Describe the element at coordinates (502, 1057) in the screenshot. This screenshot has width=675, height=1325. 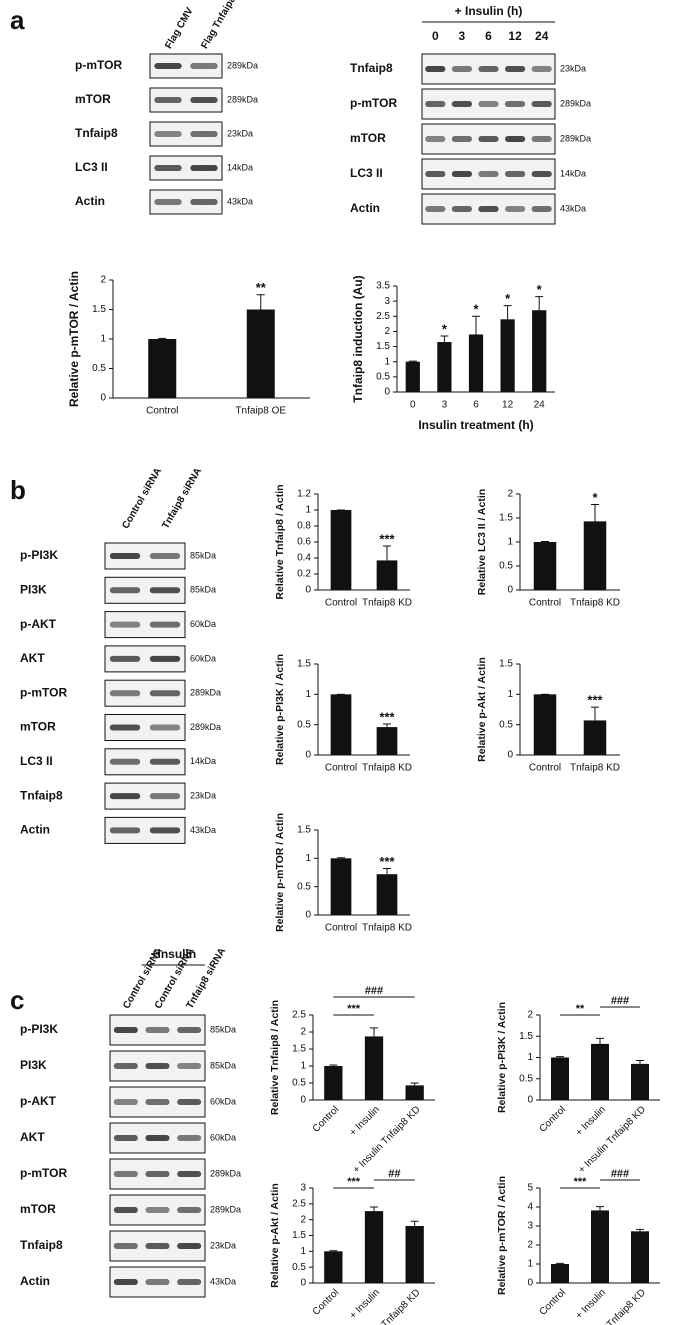
I see `y-axis-label: Relative p-PI3K / Actin` at that location.